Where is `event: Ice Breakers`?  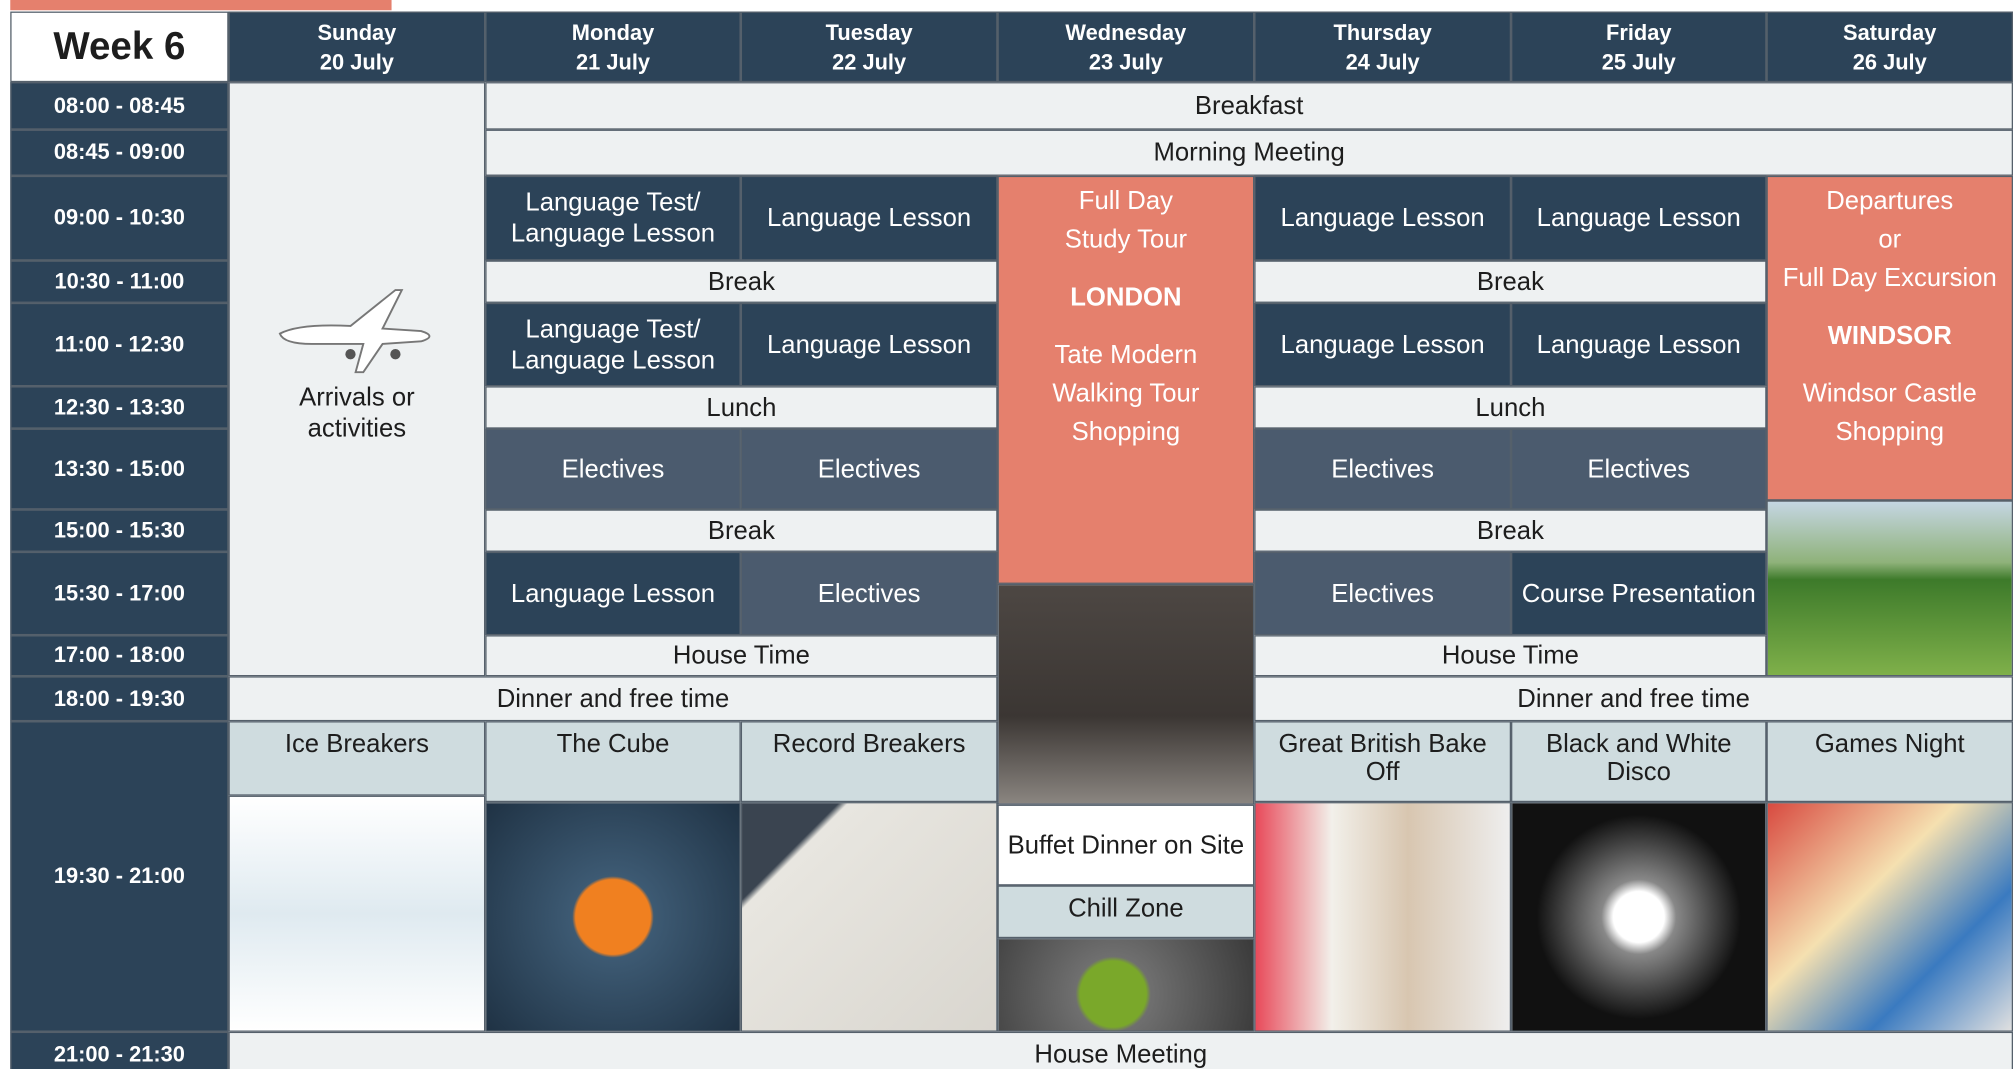 event: Ice Breakers is located at coordinates (357, 758).